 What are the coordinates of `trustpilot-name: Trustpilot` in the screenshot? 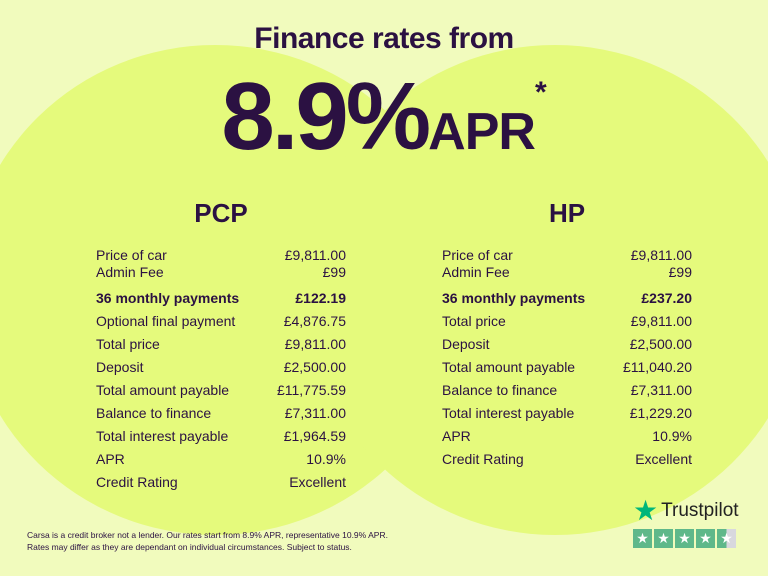 It's located at (700, 510).